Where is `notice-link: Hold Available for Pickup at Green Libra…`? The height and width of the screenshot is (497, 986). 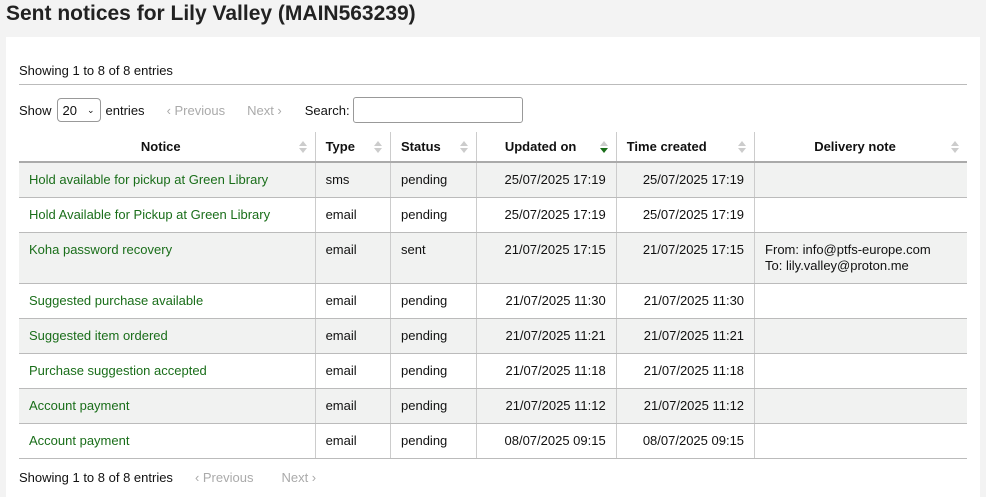 notice-link: Hold Available for Pickup at Green Libra… is located at coordinates (150, 214).